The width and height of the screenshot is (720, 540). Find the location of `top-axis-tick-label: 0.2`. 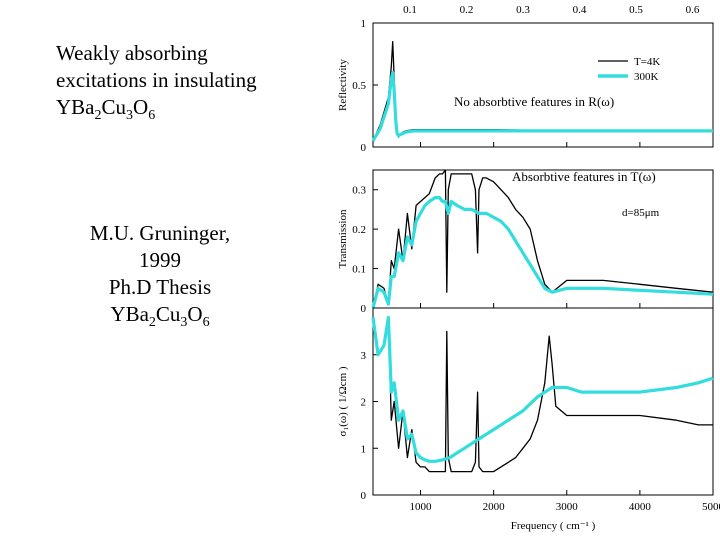

top-axis-tick-label: 0.2 is located at coordinates (467, 10).